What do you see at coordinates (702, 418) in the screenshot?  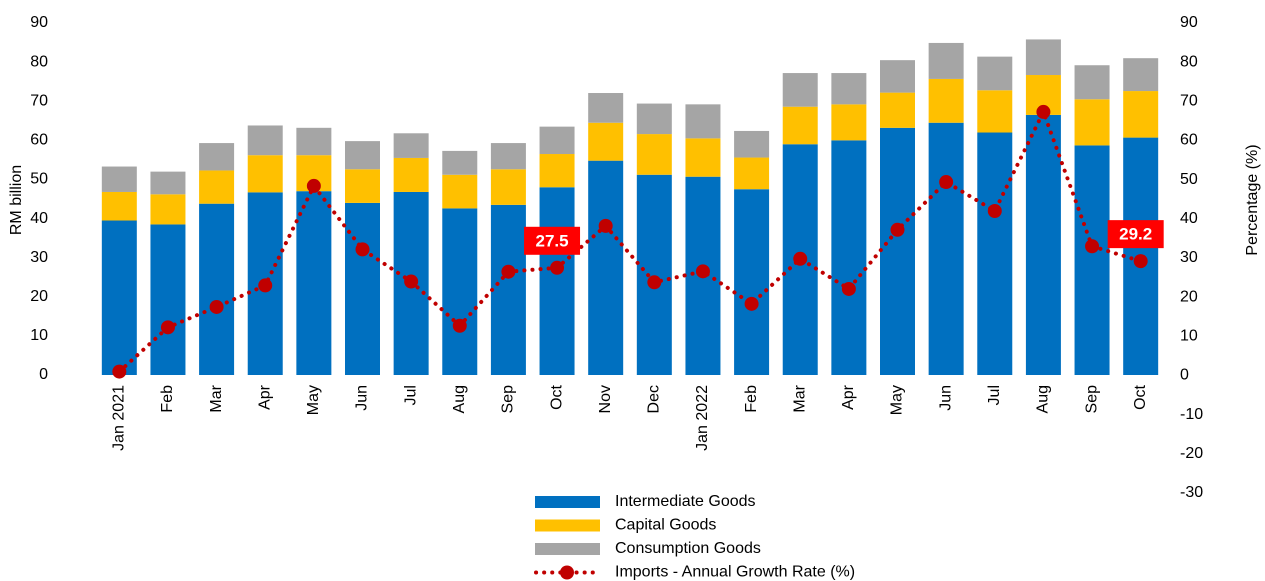 I see `x-tick-label: Jan 2022` at bounding box center [702, 418].